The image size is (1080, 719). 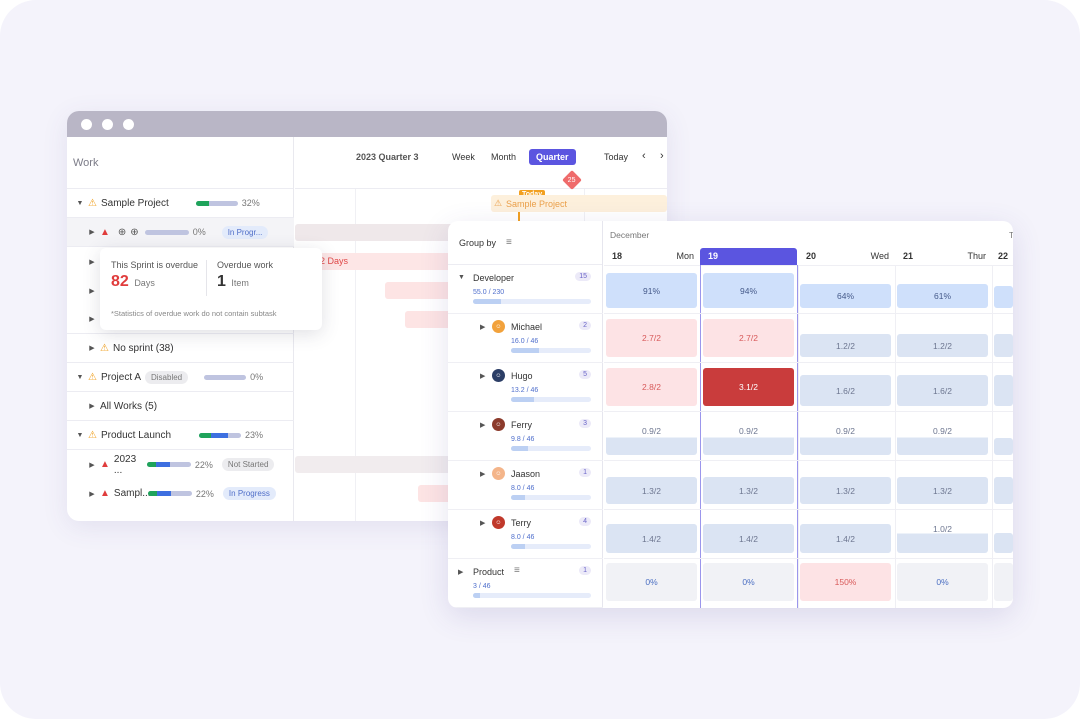 What do you see at coordinates (748, 387) in the screenshot?
I see `workload-cell-overloaded: 3.1/2` at bounding box center [748, 387].